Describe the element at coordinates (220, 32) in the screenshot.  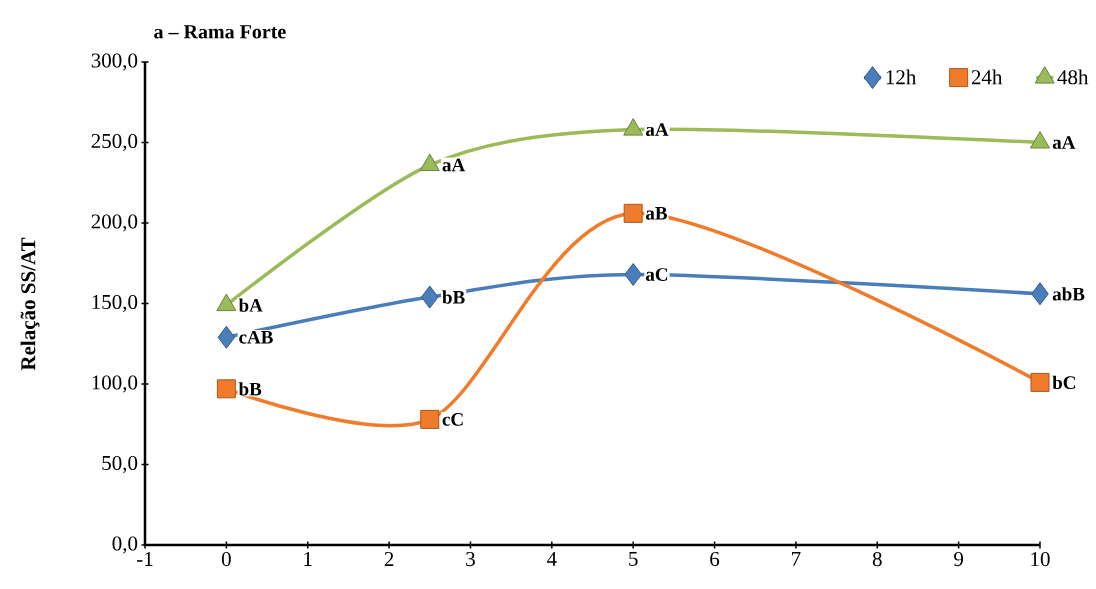
I see `chart-title: a – Rama Forte` at that location.